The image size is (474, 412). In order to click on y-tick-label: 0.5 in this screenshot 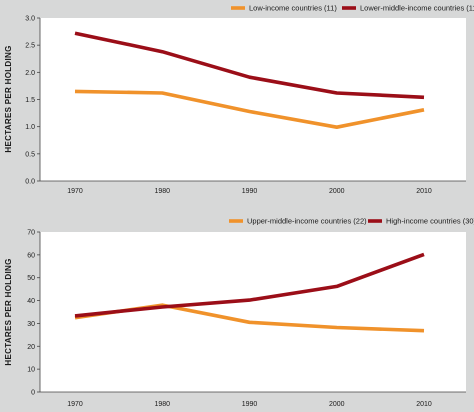, I will do `click(30, 154)`.